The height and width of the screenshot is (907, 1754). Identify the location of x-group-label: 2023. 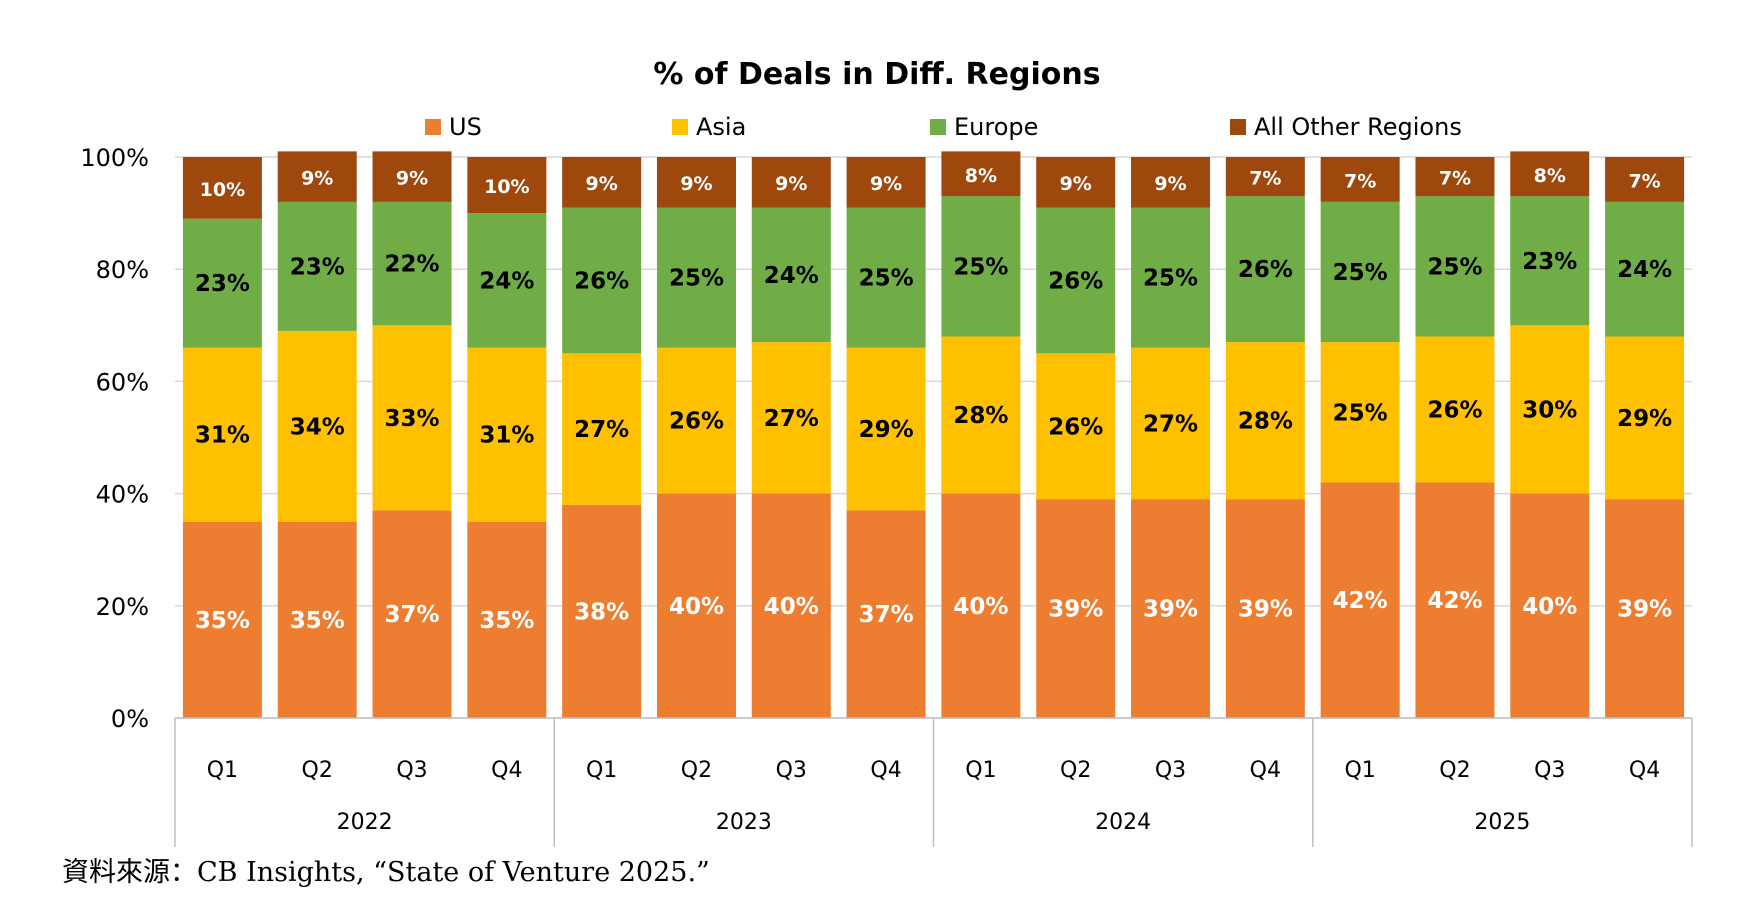
(744, 822).